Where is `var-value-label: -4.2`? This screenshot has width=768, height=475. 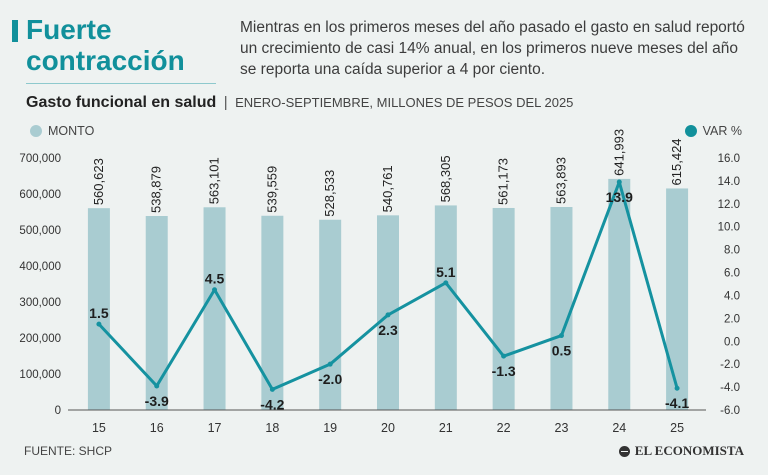
var-value-label: -4.2 is located at coordinates (272, 404).